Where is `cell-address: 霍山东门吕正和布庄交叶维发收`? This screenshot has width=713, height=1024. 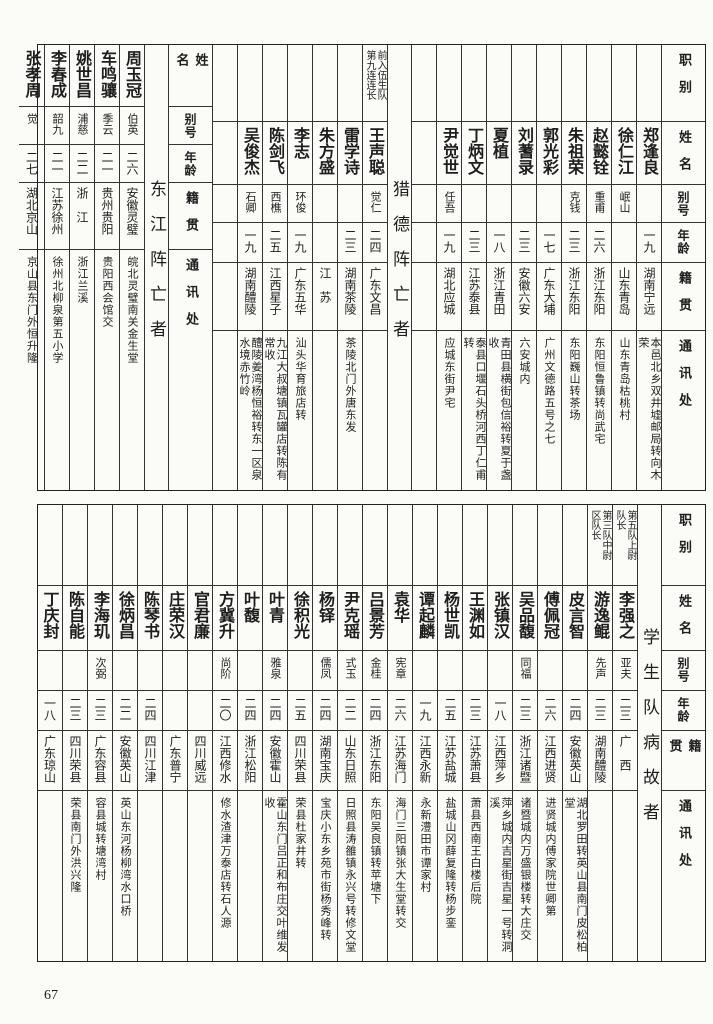
cell-address: 霍山东门吕正和布庄交叶维发收 is located at coordinates (275, 876).